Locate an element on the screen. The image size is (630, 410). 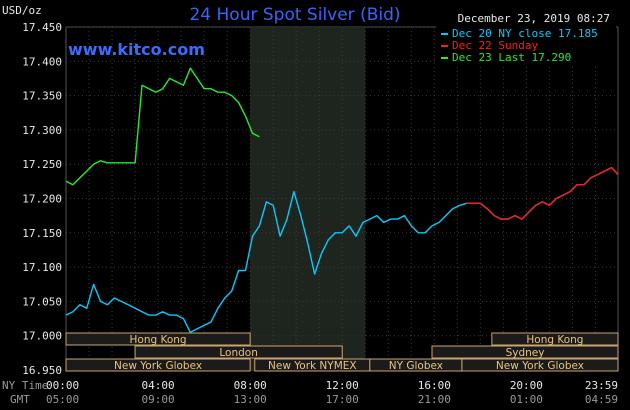
legend-entry: Dec 20 NY close 17.185 is located at coordinates (525, 33).